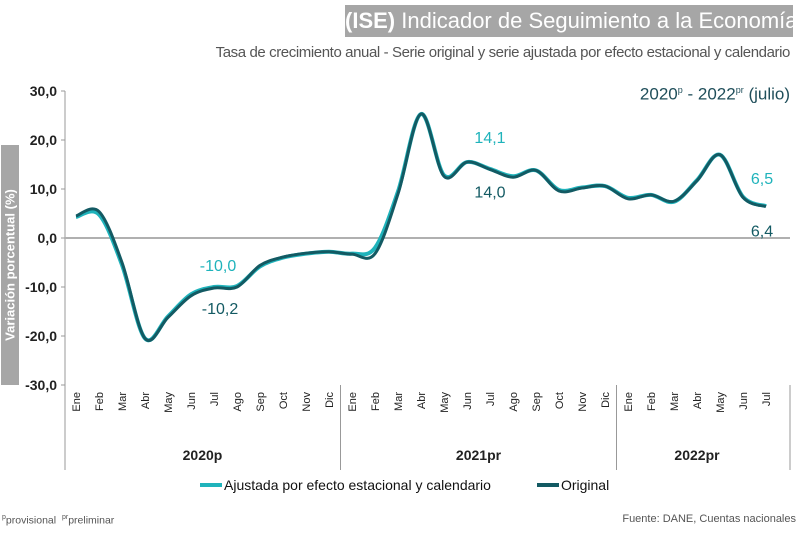  I want to click on data-label-original: -10,2, so click(220, 309).